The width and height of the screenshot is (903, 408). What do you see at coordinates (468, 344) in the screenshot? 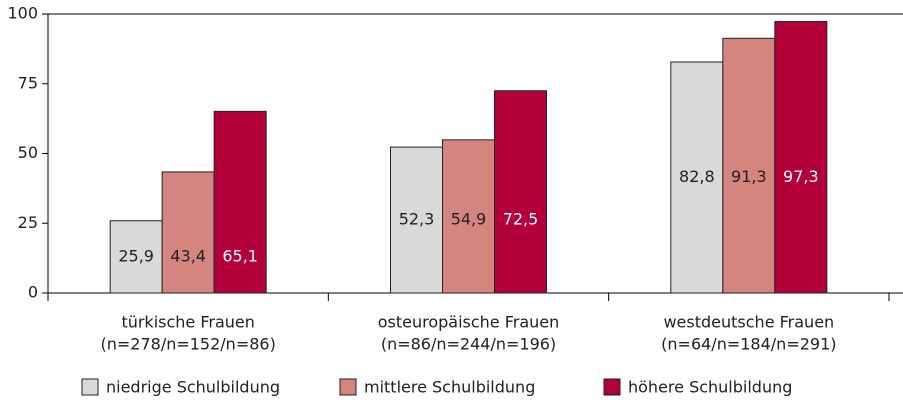
I see `x-tick-sublabel: (n=86/n=244/n=196)` at bounding box center [468, 344].